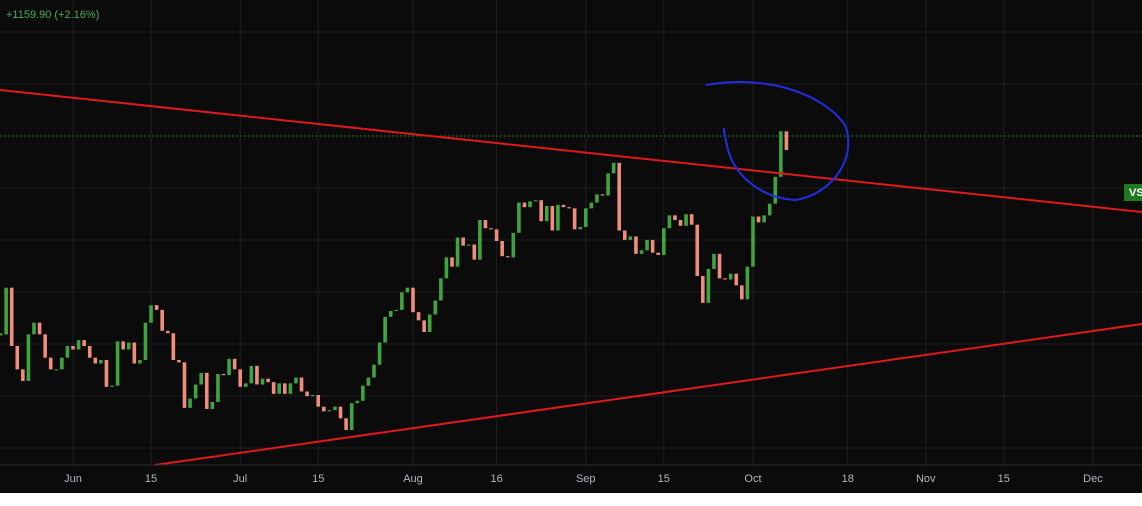 This screenshot has height=506, width=1142. I want to click on x-tick-label: Aug, so click(413, 479).